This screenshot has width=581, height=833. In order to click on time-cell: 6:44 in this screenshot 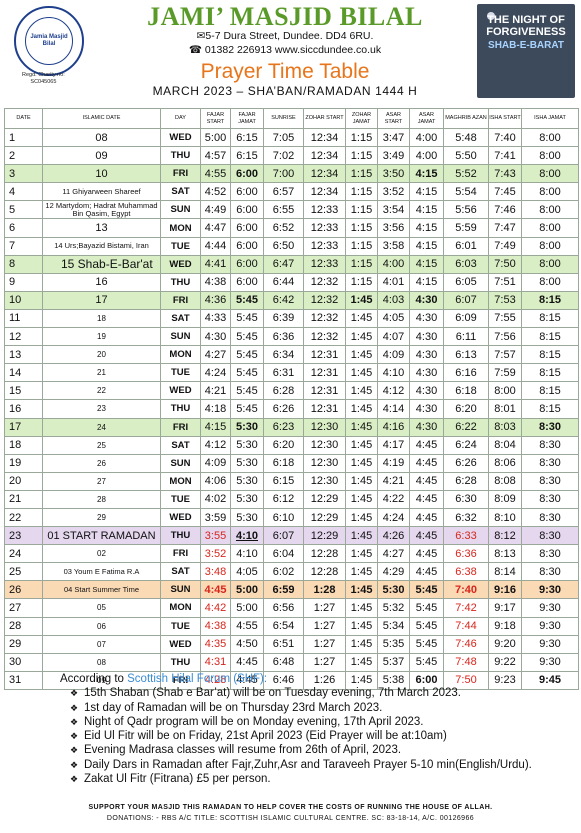, I will do `click(283, 282)`.